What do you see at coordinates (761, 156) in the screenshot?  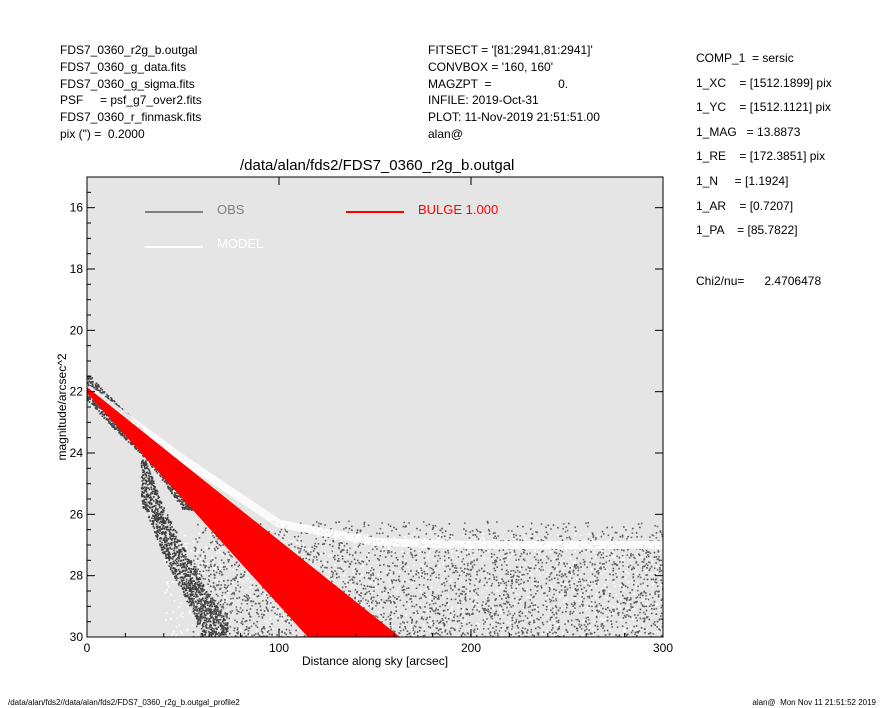 I see `param-line: 1_RE = [172.3851] pix` at bounding box center [761, 156].